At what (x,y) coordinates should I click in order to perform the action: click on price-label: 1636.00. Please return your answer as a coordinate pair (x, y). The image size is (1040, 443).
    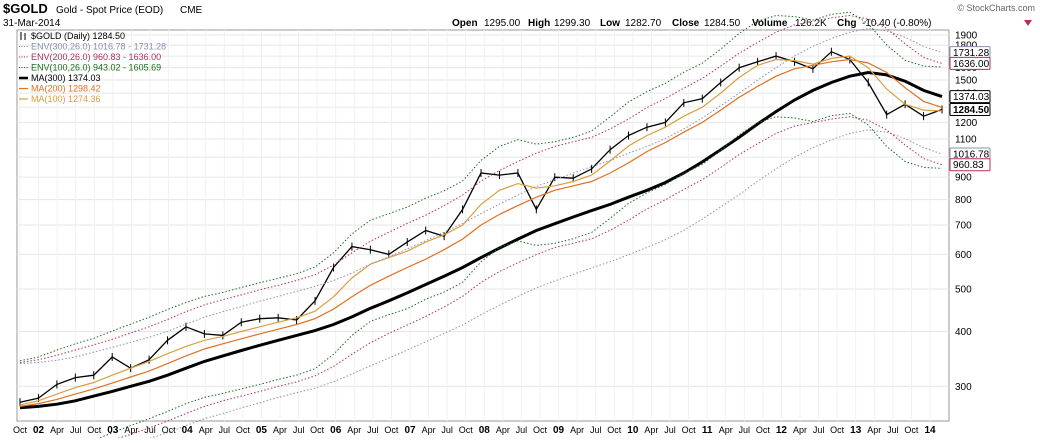
    Looking at the image, I should click on (971, 64).